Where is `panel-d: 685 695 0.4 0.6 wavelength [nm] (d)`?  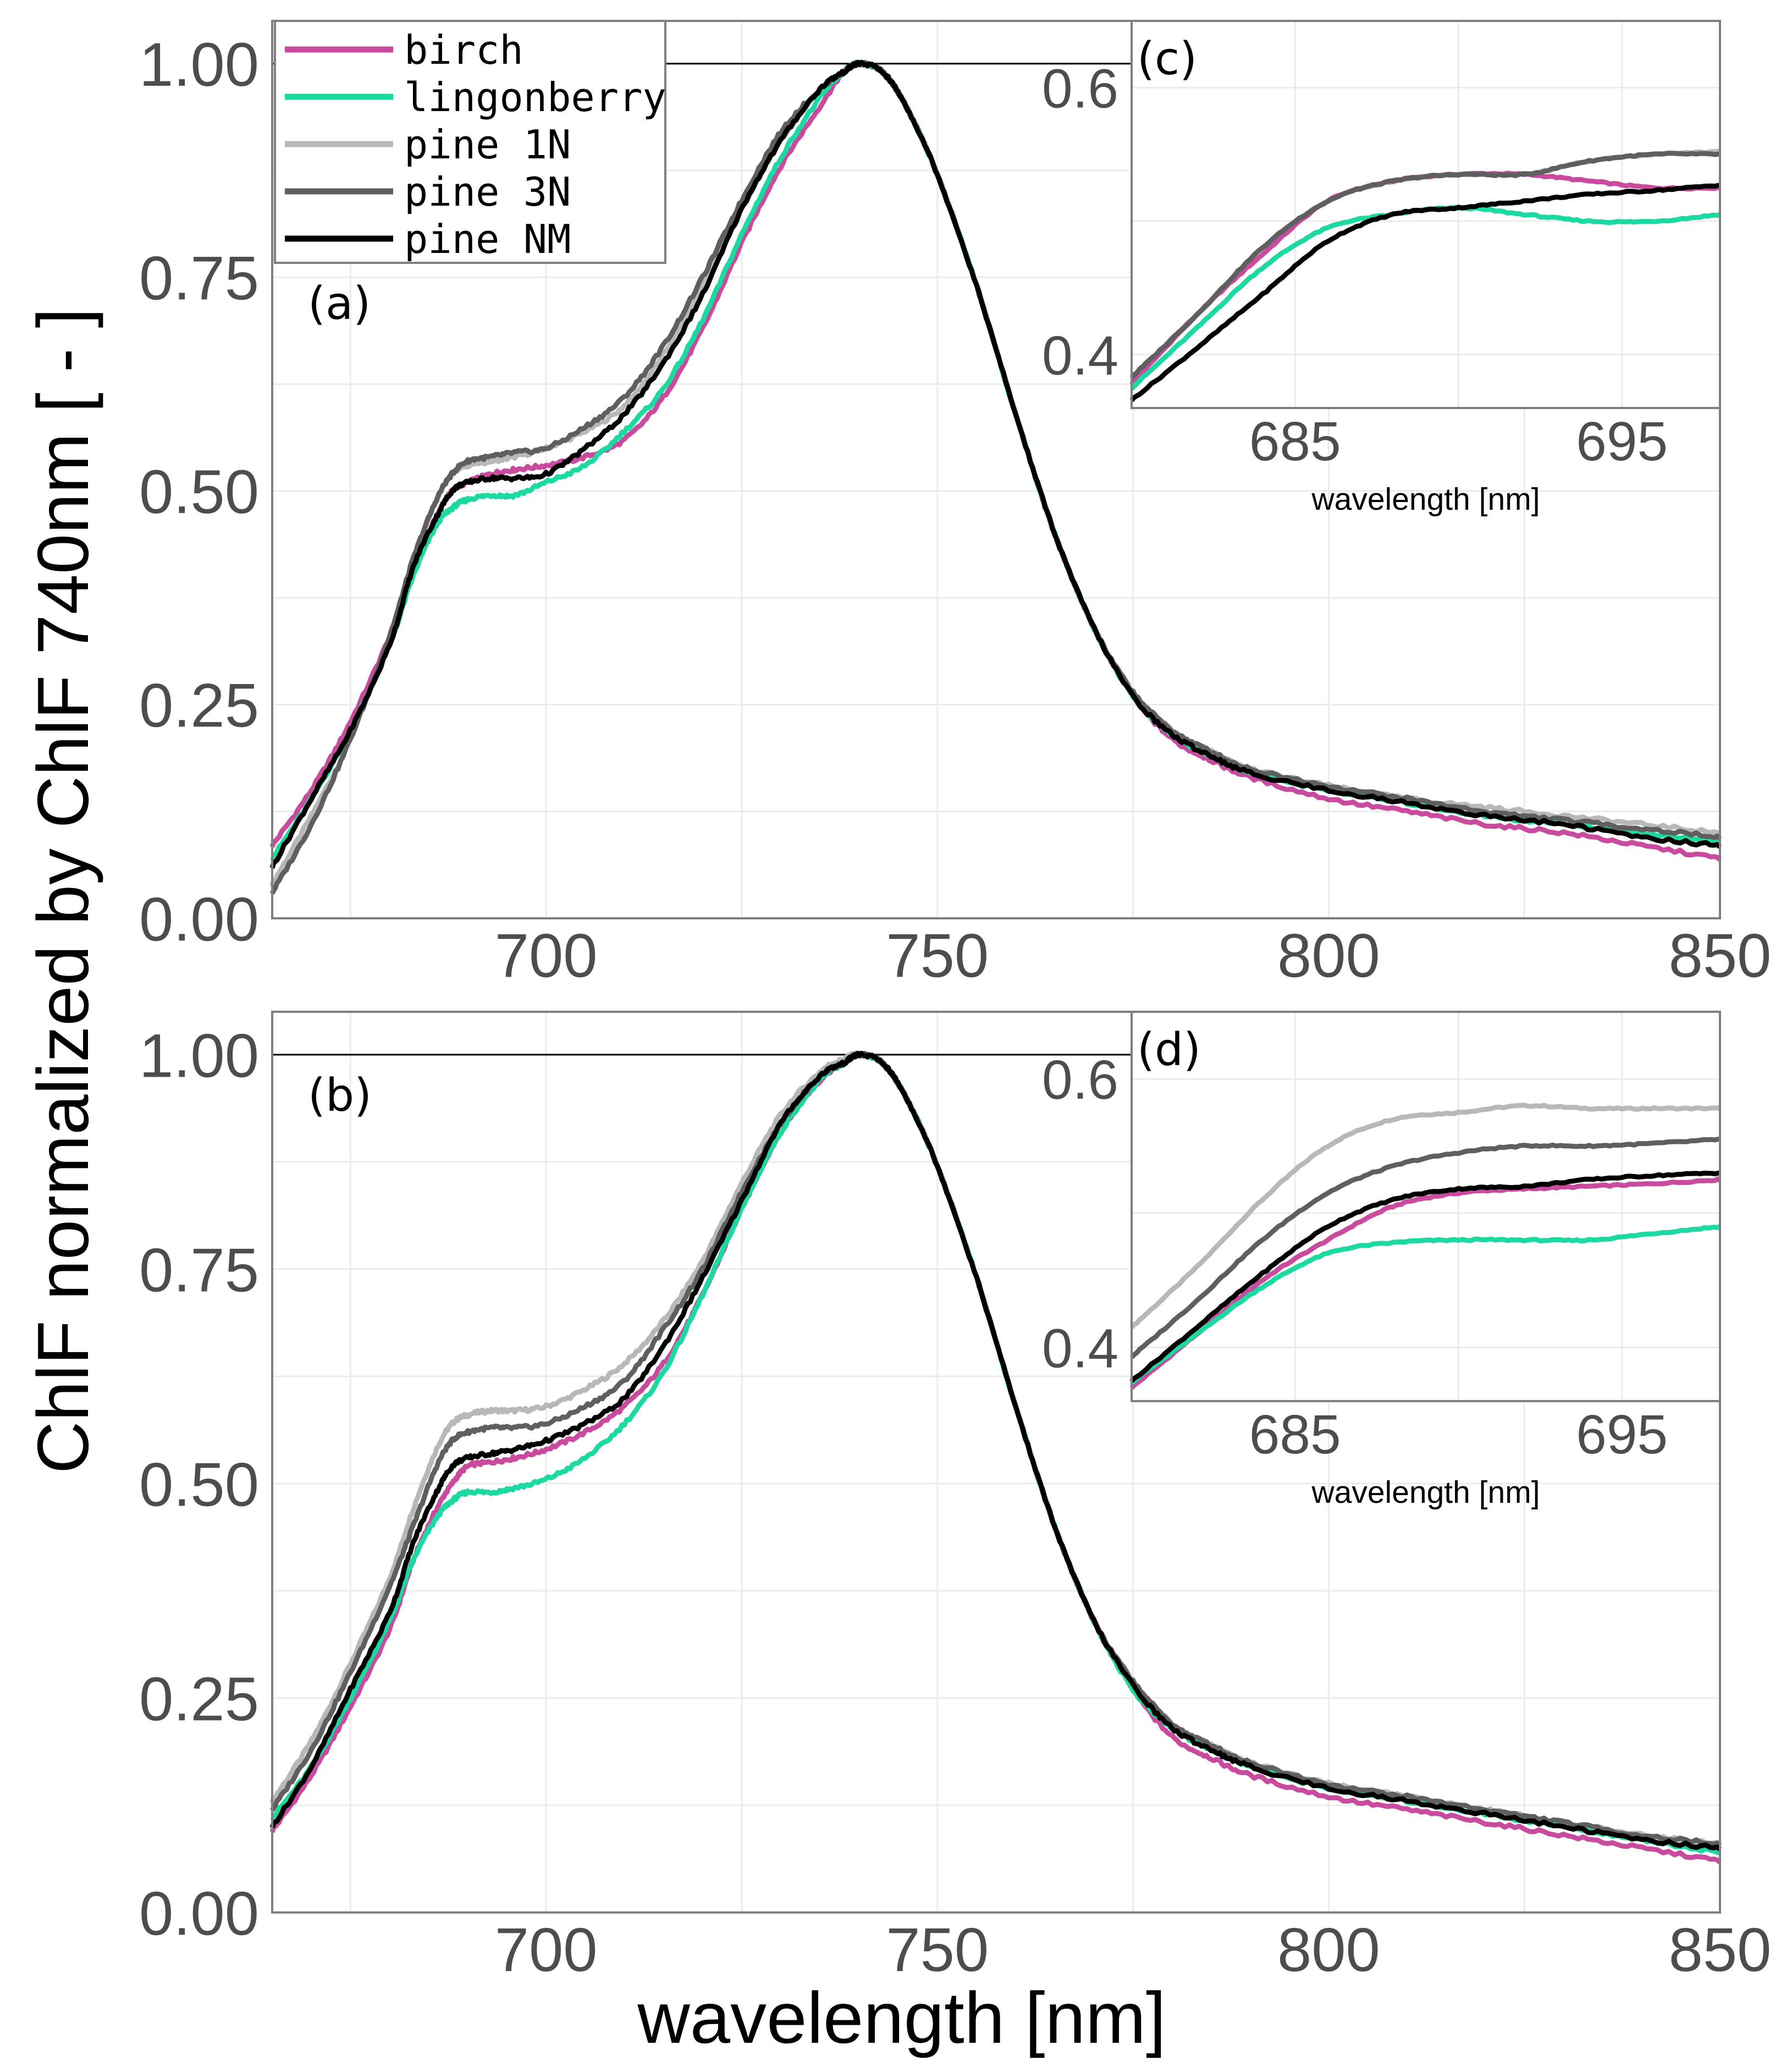 panel-d: 685 695 0.4 0.6 wavelength [nm] (d) is located at coordinates (1382, 1260).